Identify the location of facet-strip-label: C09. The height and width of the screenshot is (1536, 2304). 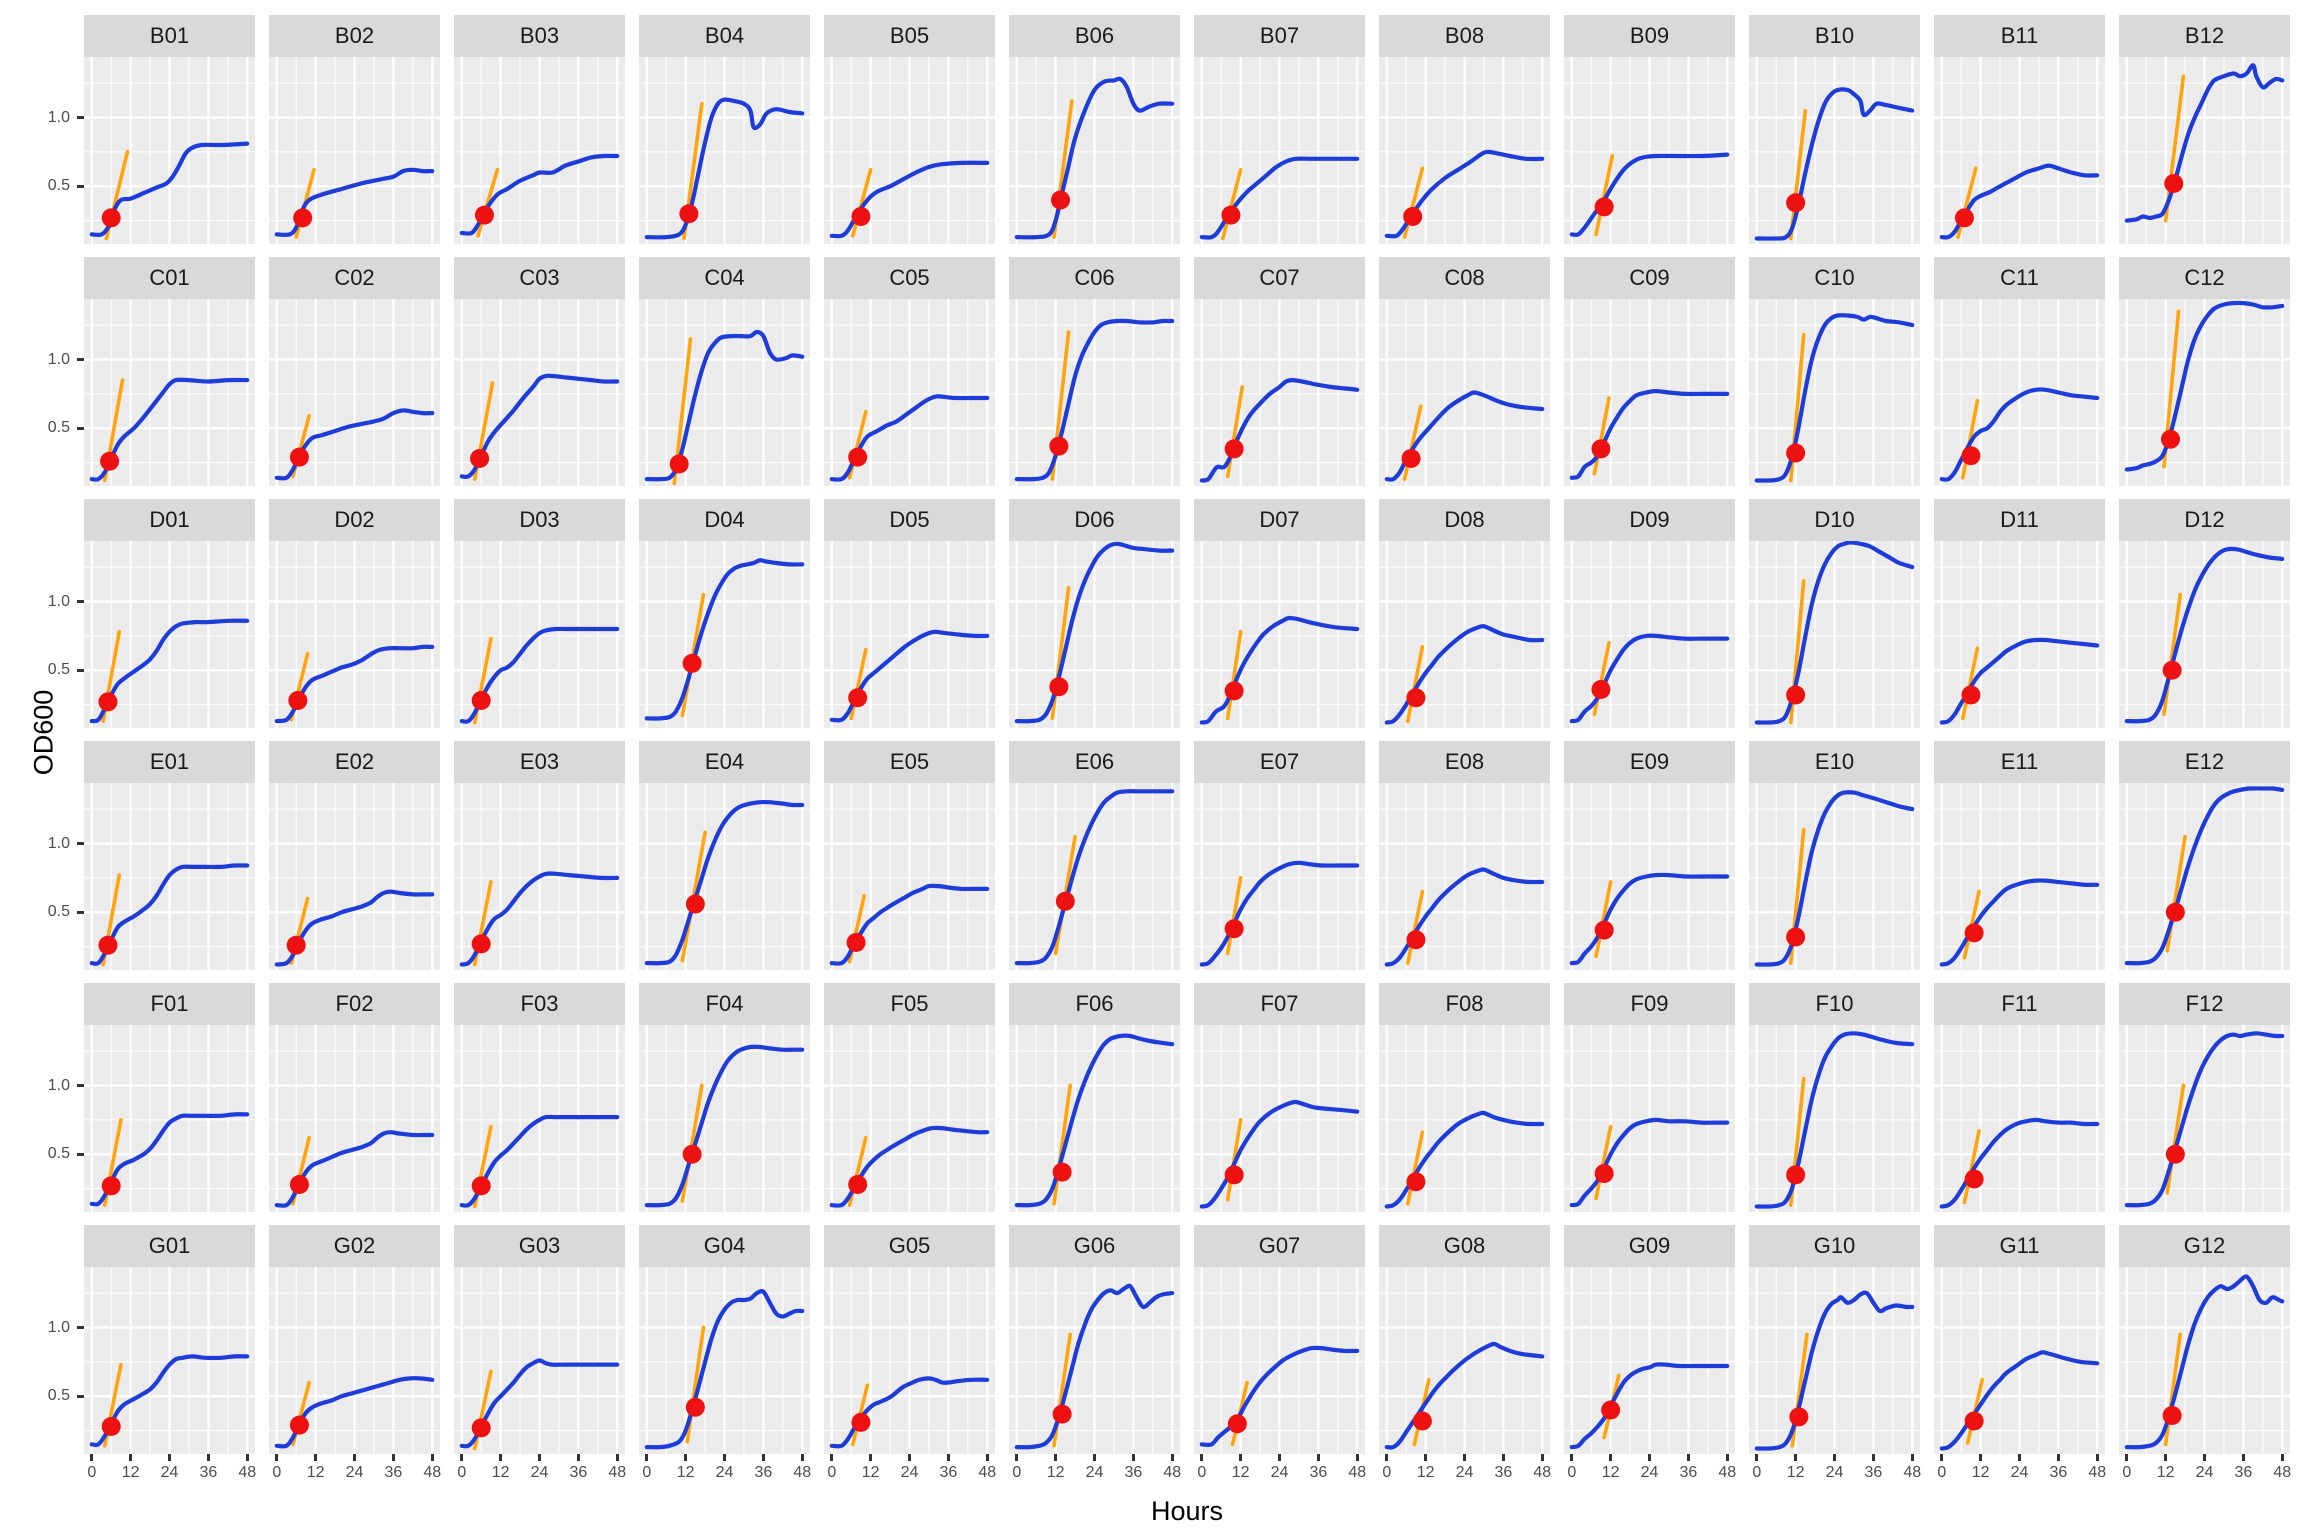
(1649, 278).